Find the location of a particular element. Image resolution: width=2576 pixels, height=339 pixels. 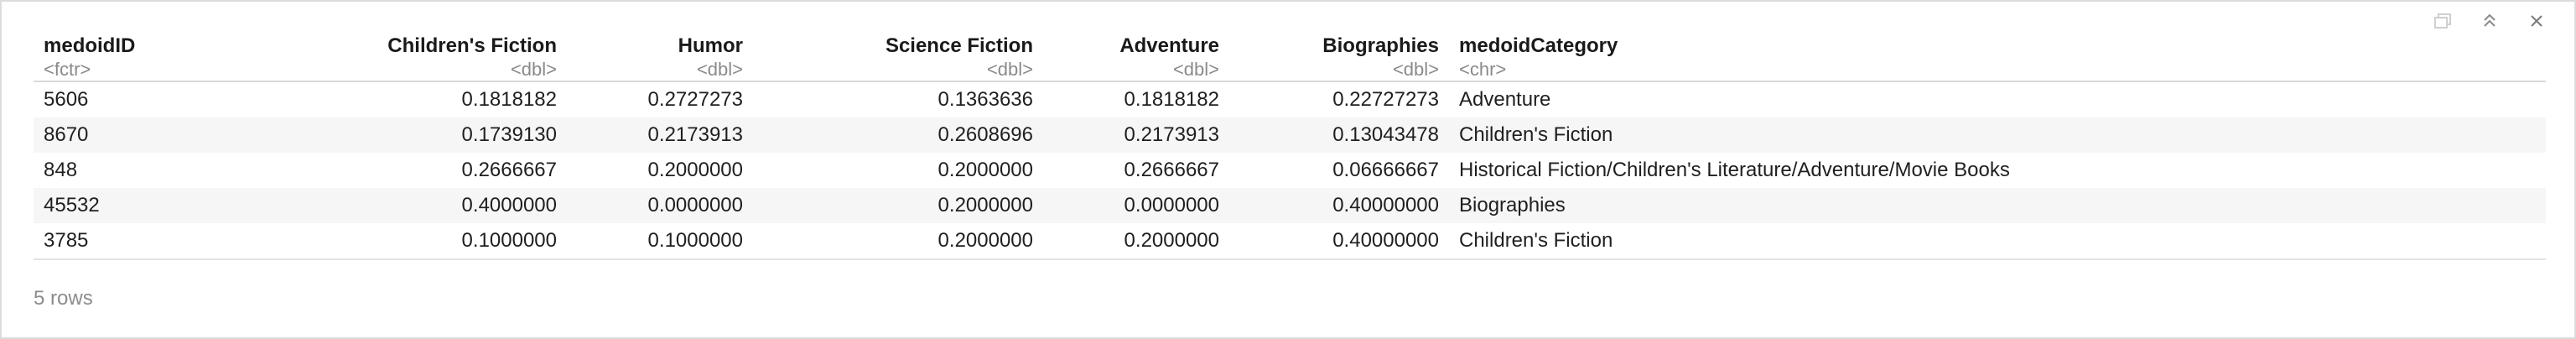

cell-medoidid: 848 is located at coordinates (61, 170).